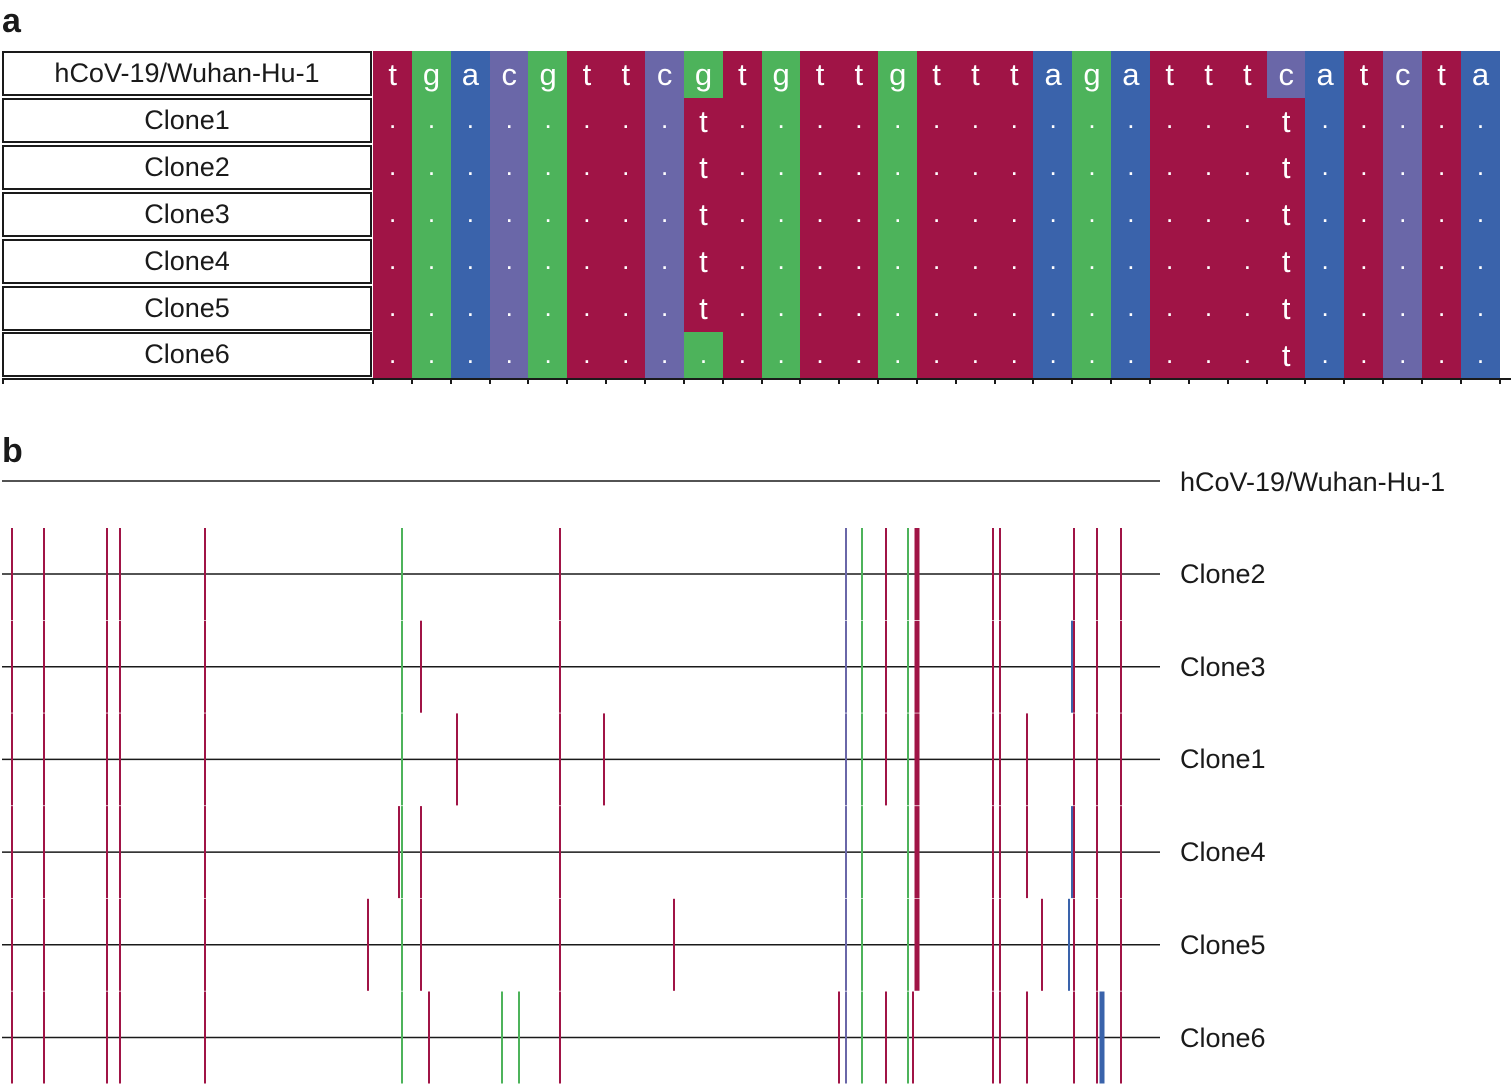 This screenshot has width=1511, height=1087. I want to click on clone-name: Clone1, so click(187, 120).